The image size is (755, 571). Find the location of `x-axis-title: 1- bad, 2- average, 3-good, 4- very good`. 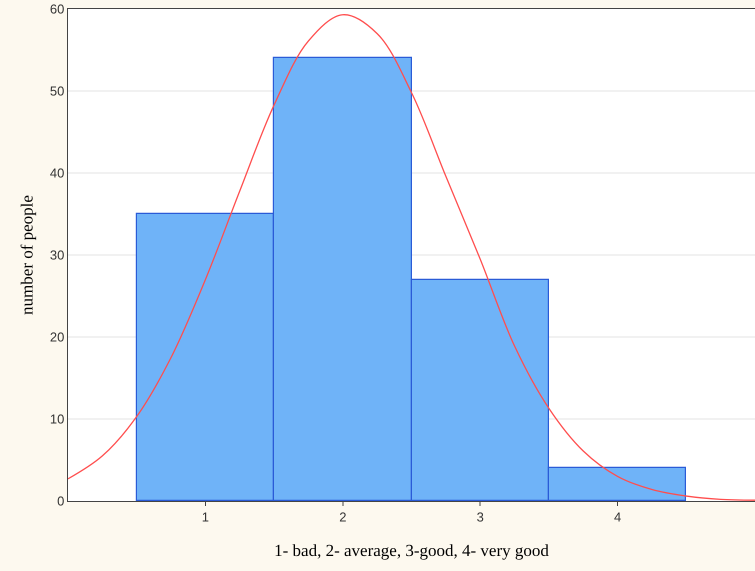

x-axis-title: 1- bad, 2- average, 3-good, 4- very good is located at coordinates (412, 550).